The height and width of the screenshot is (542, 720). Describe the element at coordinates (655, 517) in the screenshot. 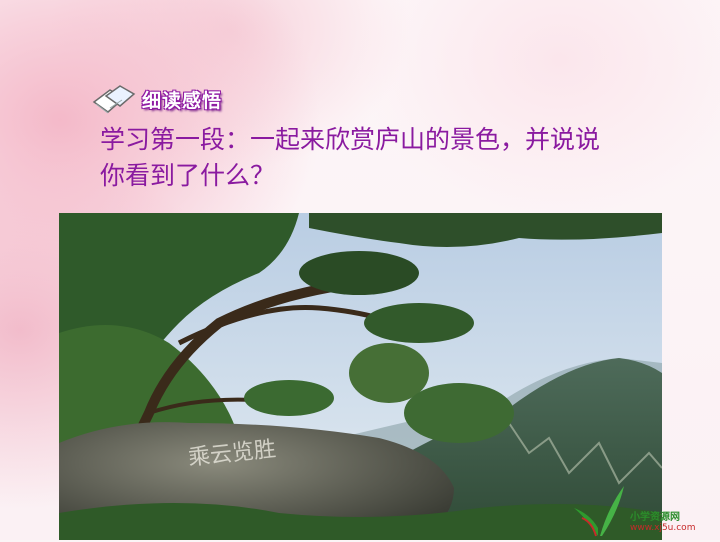

I see `watermark-name: 小学资源网` at that location.